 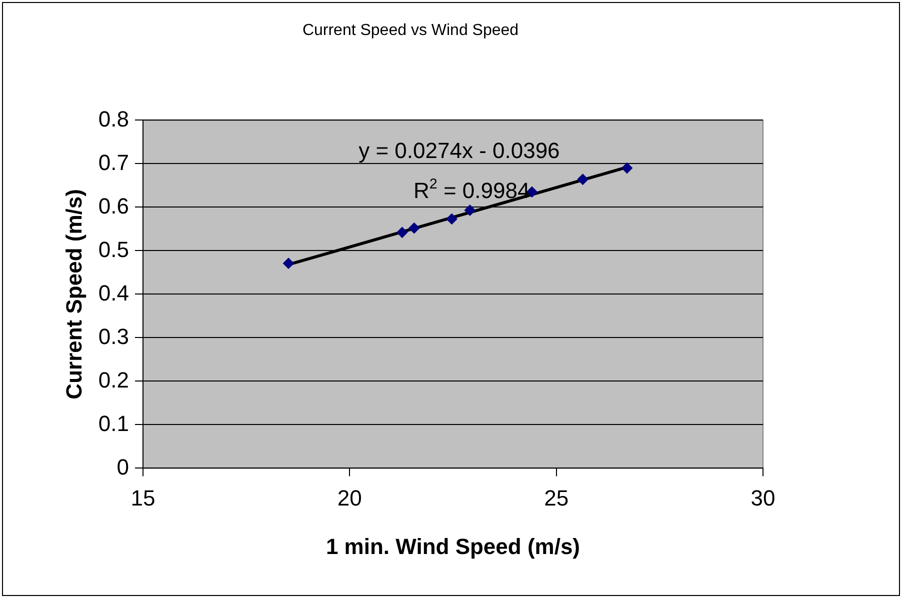 I want to click on y-axis-title: Current Speed (m/s), so click(x=73, y=294).